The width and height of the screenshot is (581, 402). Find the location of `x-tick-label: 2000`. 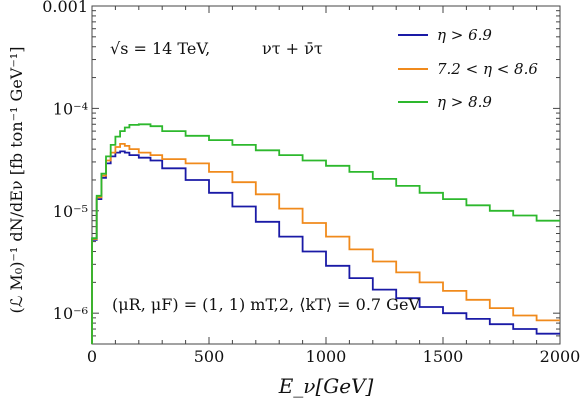

x-tick-label: 2000 is located at coordinates (560, 356).